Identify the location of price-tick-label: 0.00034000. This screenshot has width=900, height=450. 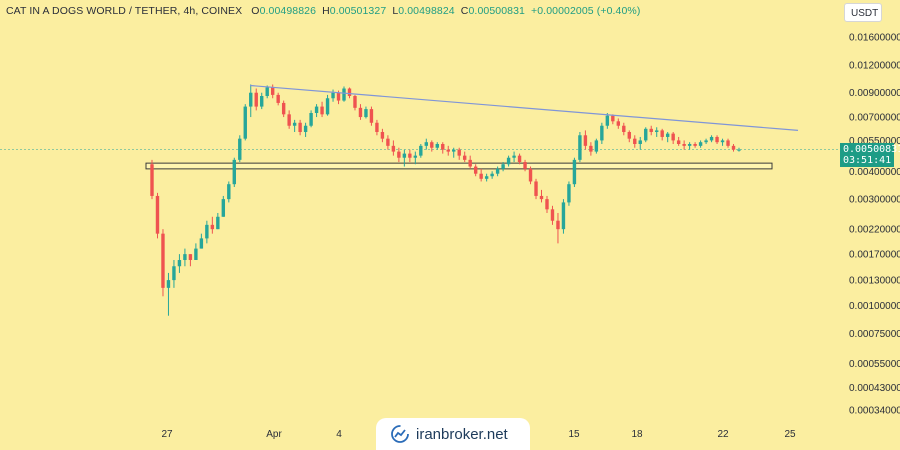
(874, 411).